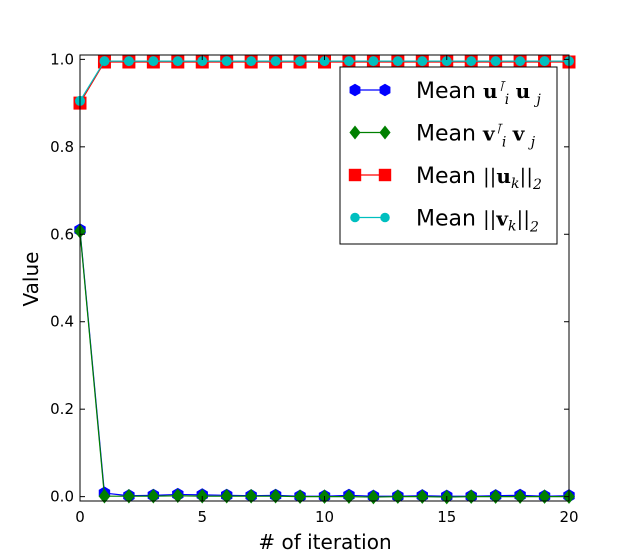  Describe the element at coordinates (324, 542) in the screenshot. I see `x-axis-title: # of iteration` at that location.